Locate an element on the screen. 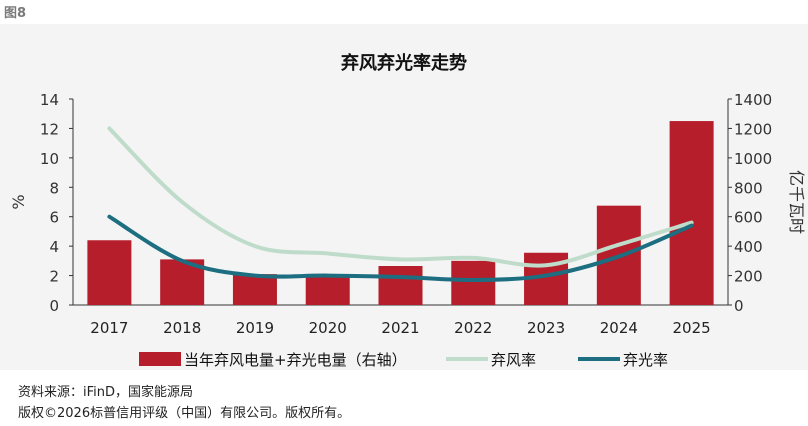 Image resolution: width=808 pixels, height=426 pixels. x-tick-label: 2022 is located at coordinates (473, 328).